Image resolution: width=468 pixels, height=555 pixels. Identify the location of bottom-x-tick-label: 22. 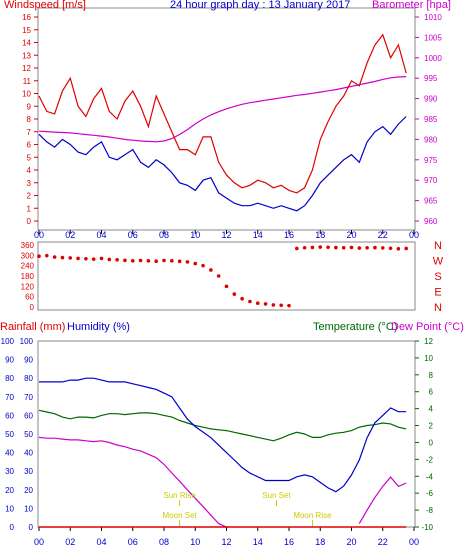
(383, 542).